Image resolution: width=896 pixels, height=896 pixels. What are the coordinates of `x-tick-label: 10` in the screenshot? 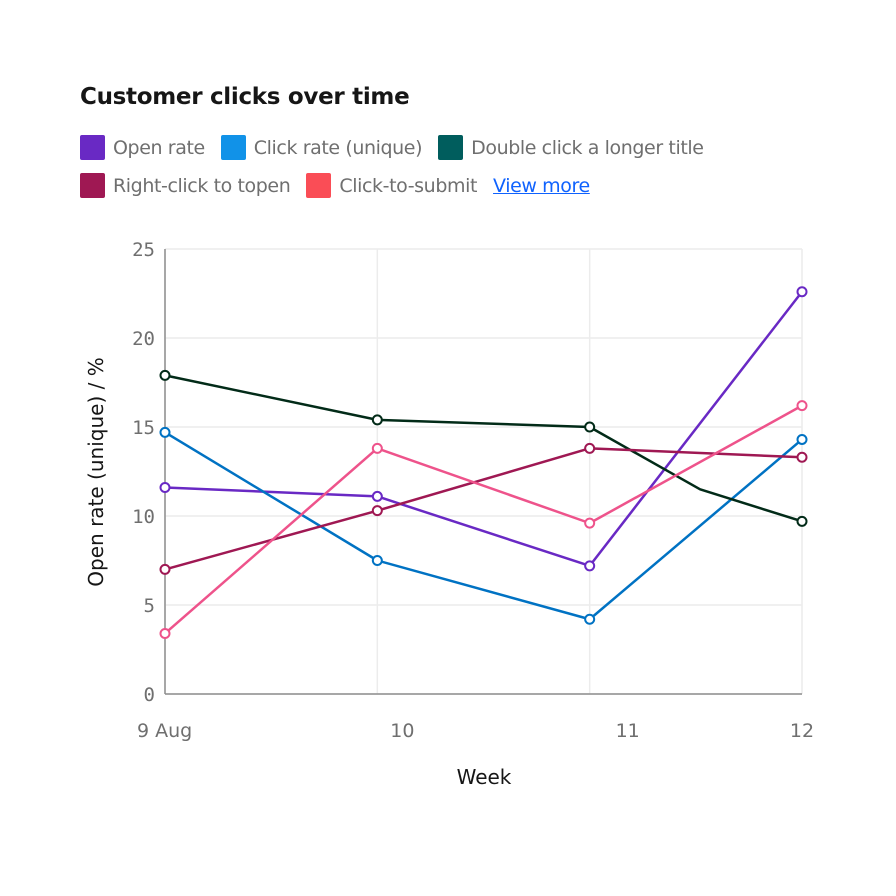 It's located at (402, 731).